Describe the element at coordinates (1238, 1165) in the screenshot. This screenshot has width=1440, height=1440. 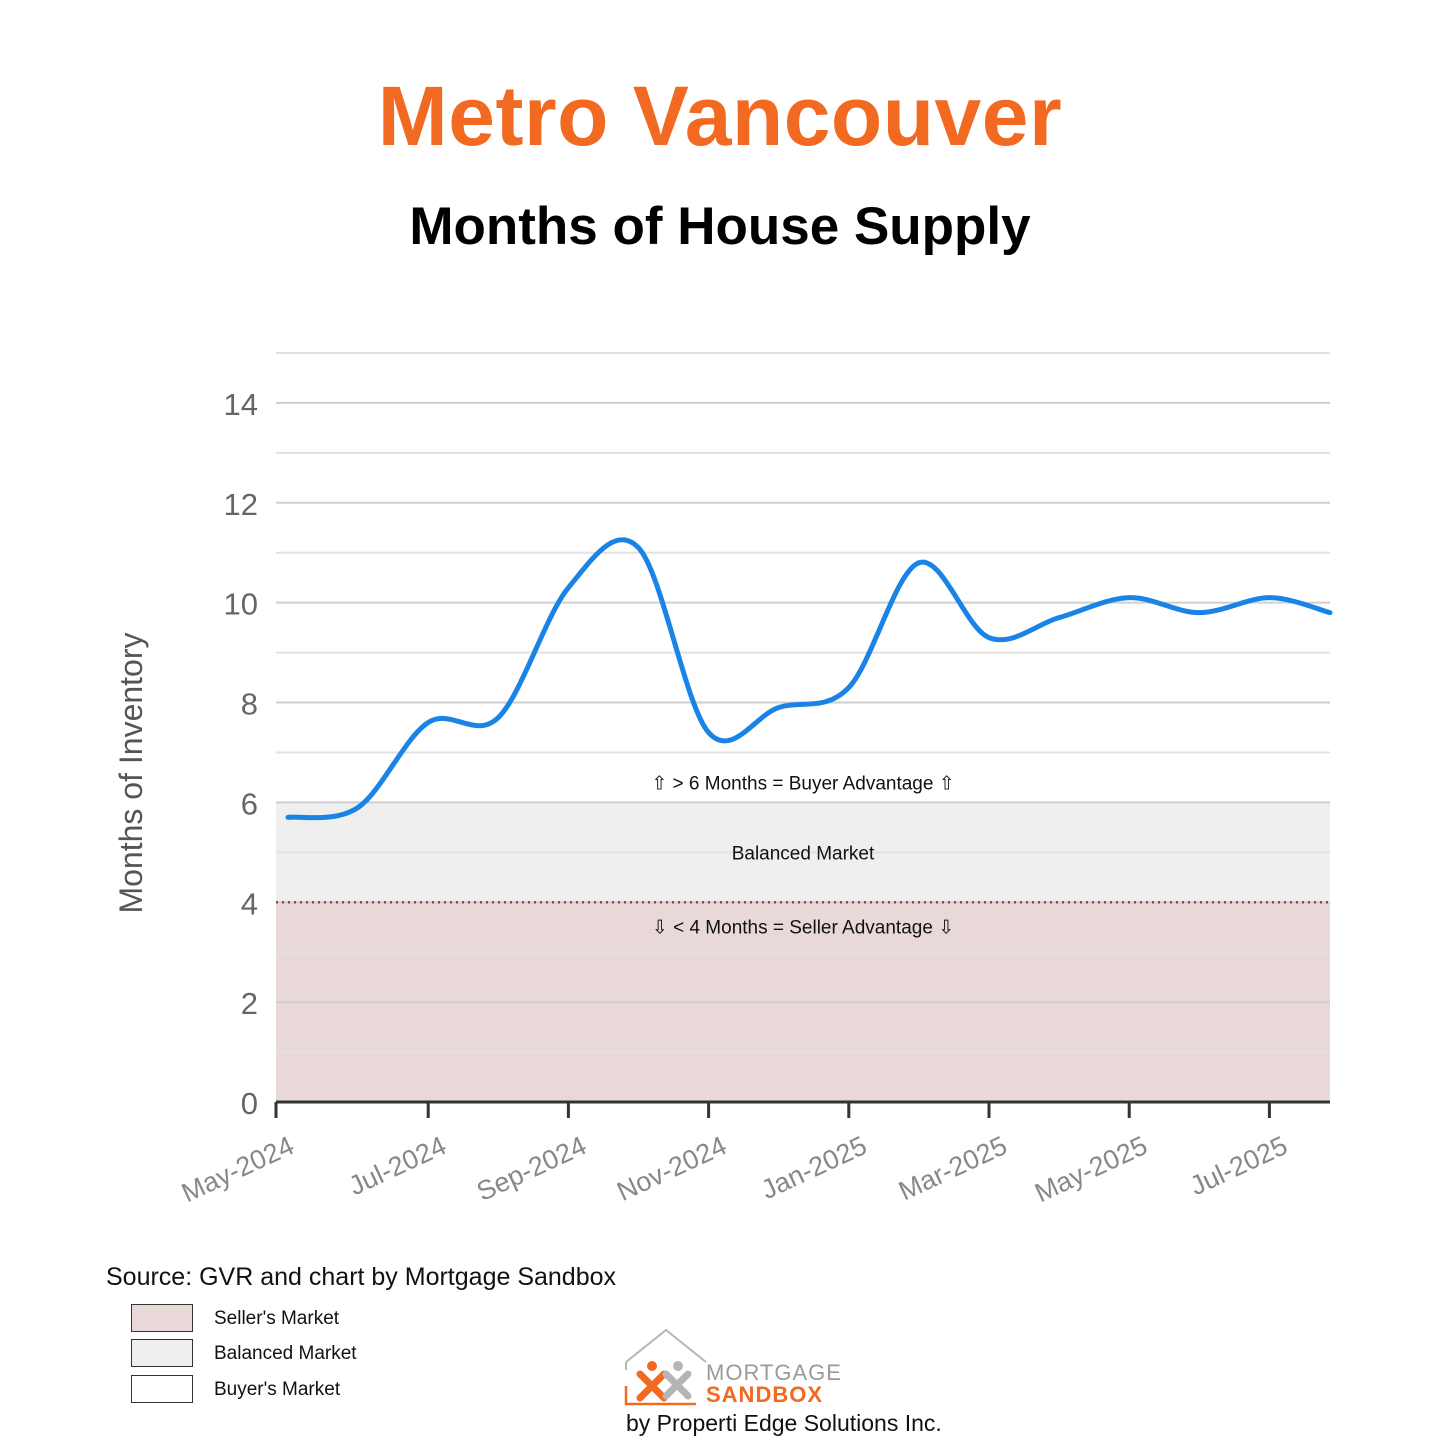
I see `x-tick-label: Jul-2025` at that location.